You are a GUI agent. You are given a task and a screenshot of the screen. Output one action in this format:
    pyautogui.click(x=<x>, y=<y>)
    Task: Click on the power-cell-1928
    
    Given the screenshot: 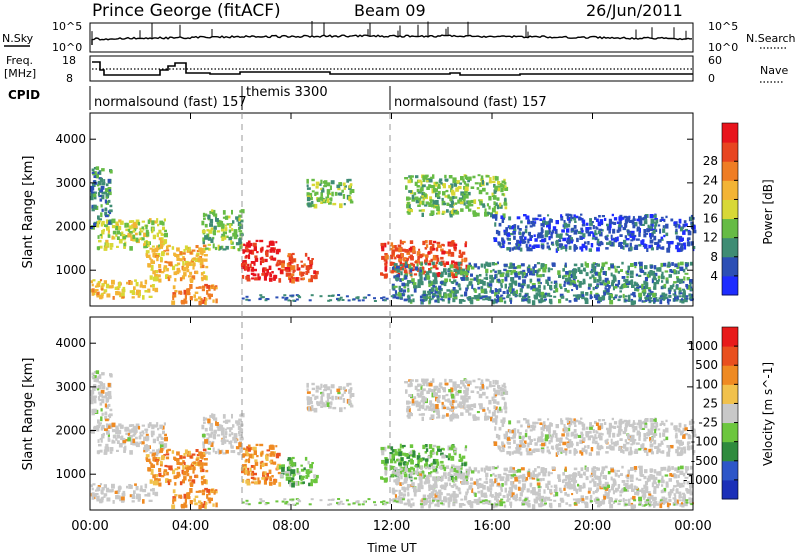 What is the action you would take?
    pyautogui.click(x=601, y=270)
    